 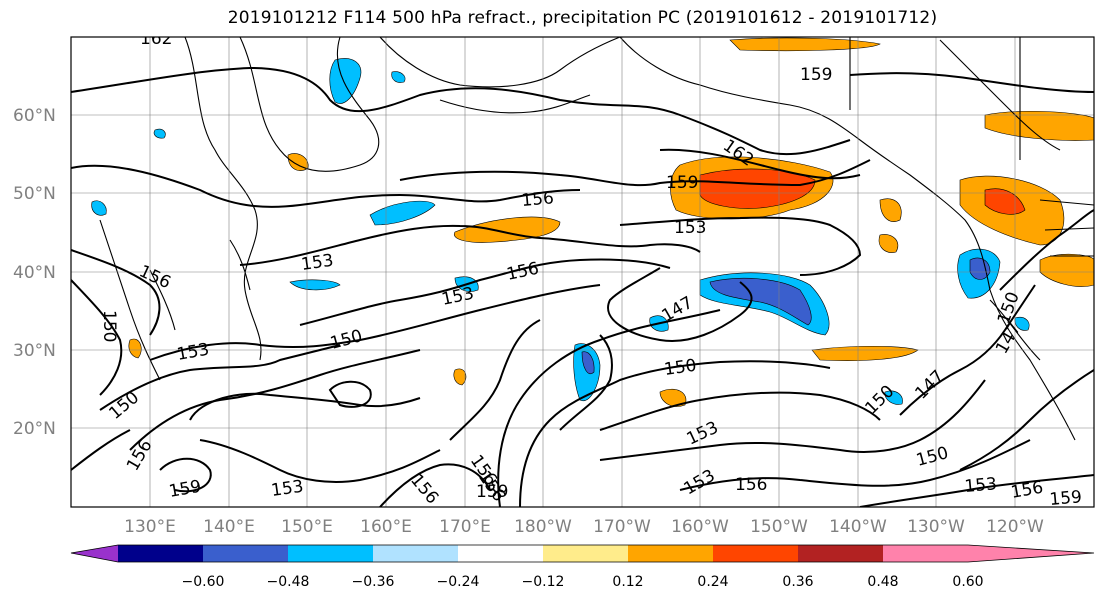 What do you see at coordinates (627, 582) in the screenshot?
I see `colorbar-tick-label: 0.12` at bounding box center [627, 582].